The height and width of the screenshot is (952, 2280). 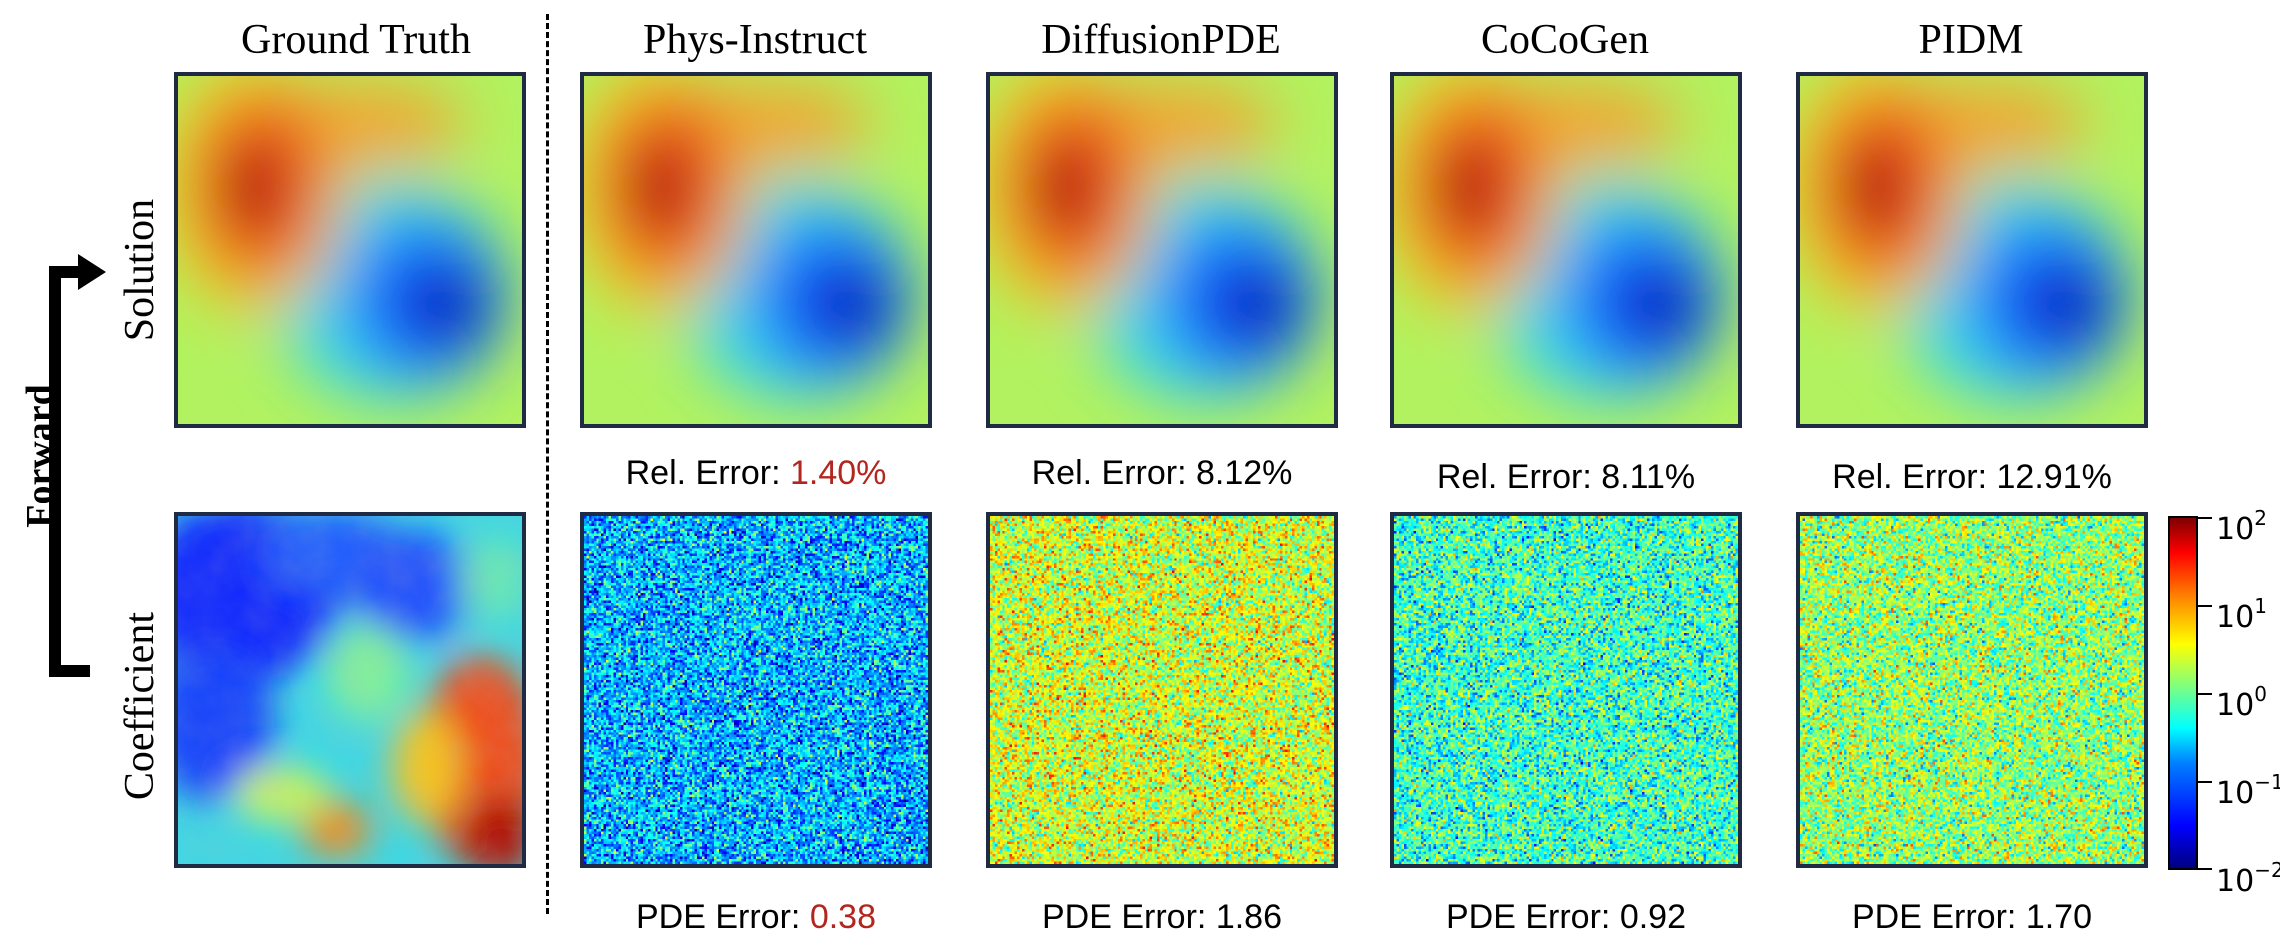 What do you see at coordinates (2183, 693) in the screenshot?
I see `colorbar` at bounding box center [2183, 693].